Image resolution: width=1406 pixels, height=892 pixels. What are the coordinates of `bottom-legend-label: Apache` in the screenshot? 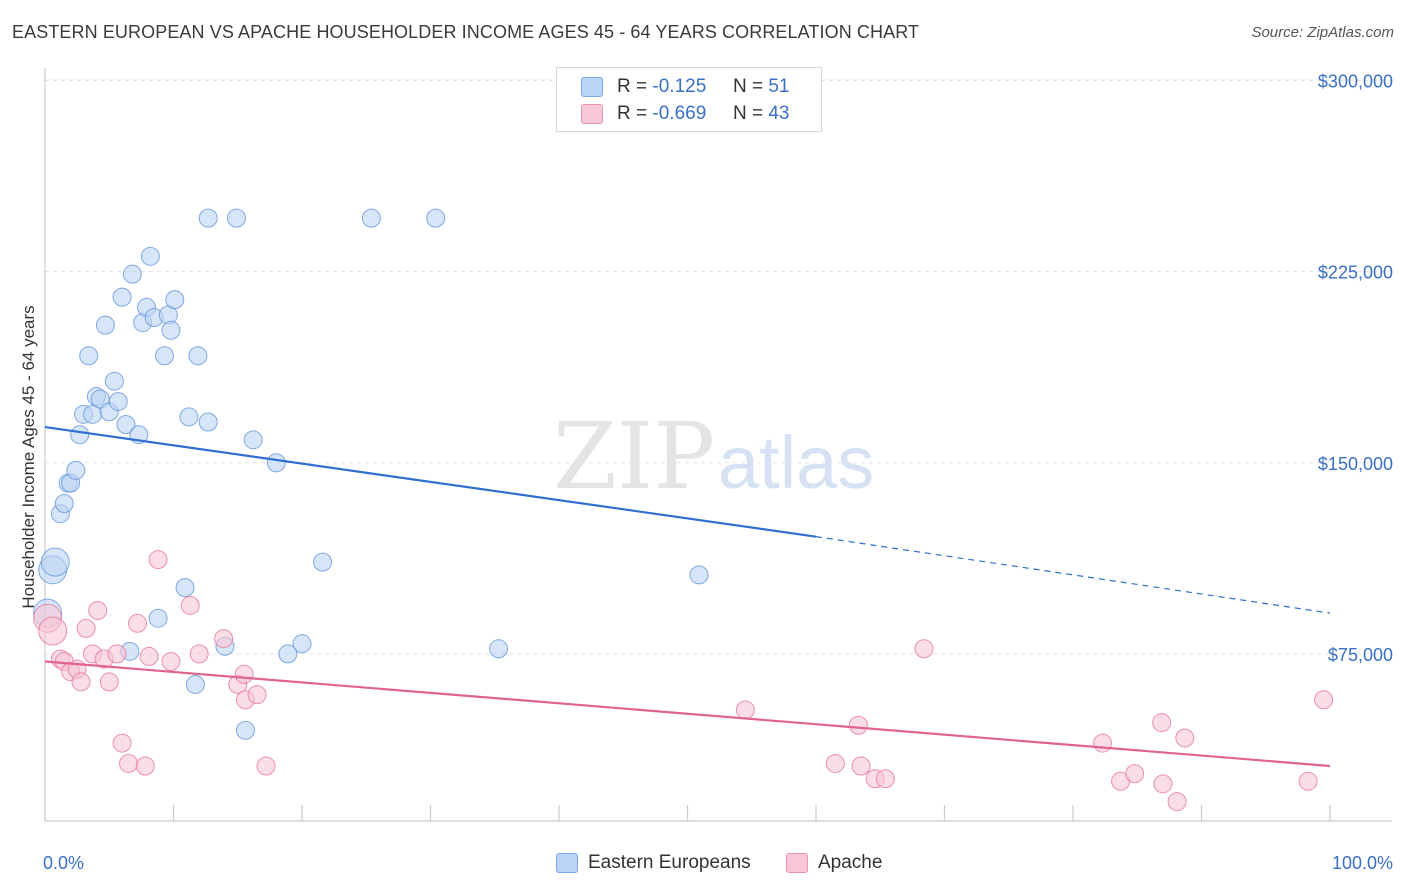 It's located at (850, 862).